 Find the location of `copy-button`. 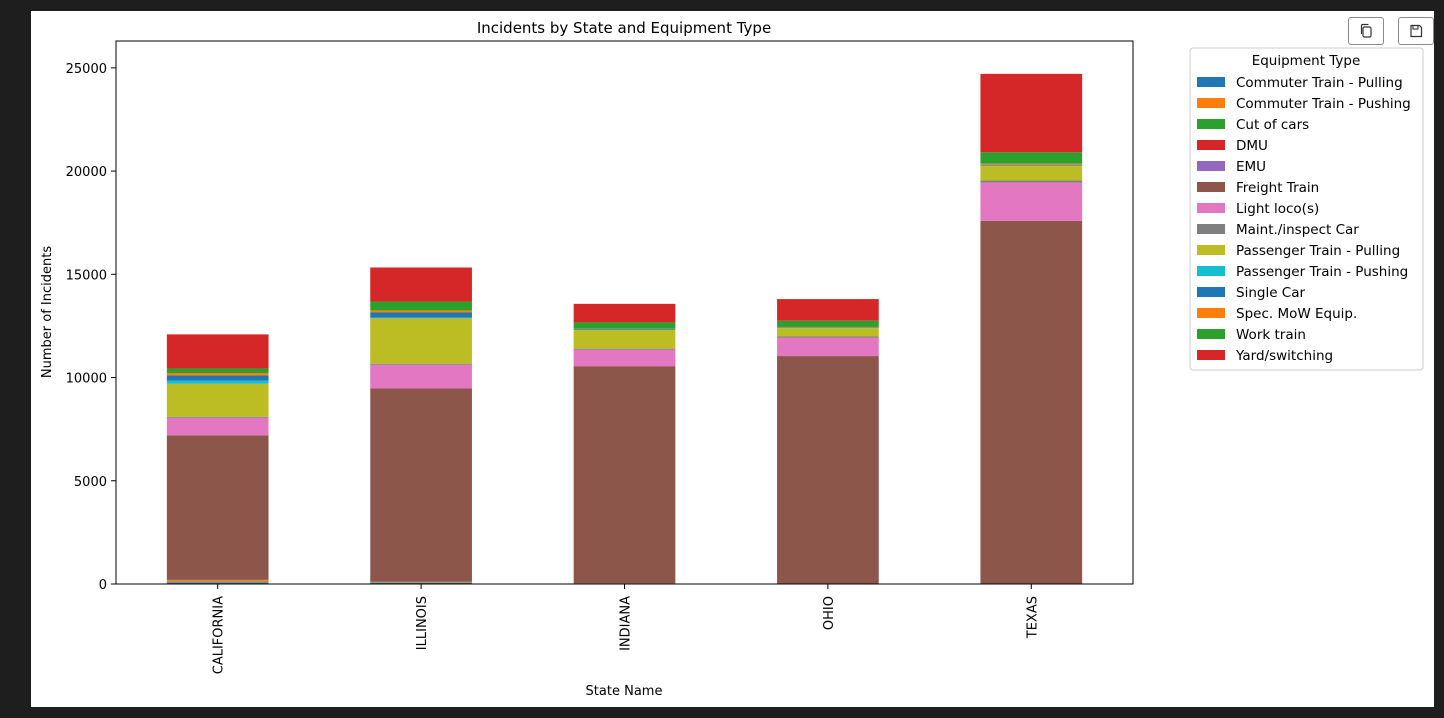

copy-button is located at coordinates (1366, 31).